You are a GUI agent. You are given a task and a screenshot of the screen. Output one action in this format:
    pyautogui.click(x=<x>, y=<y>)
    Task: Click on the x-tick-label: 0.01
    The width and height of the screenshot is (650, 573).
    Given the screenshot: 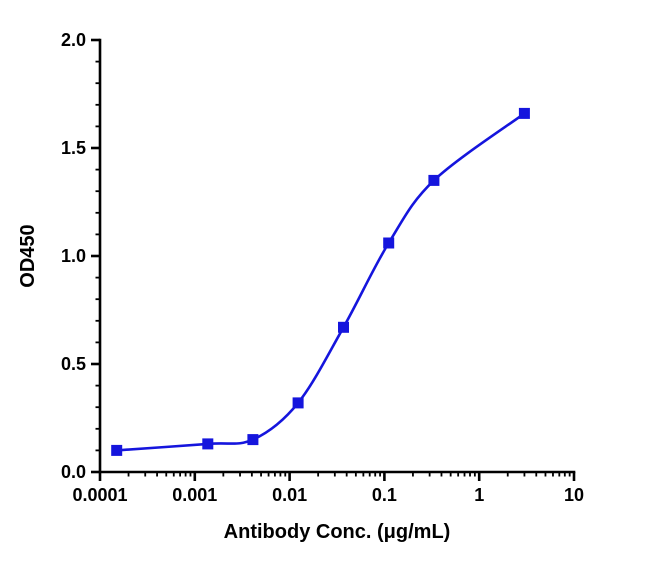 What is the action you would take?
    pyautogui.click(x=289, y=495)
    